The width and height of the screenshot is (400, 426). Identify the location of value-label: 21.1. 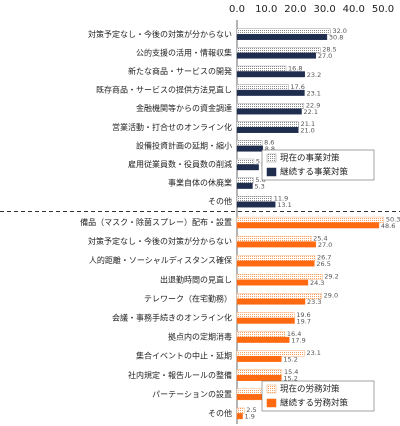
(308, 124).